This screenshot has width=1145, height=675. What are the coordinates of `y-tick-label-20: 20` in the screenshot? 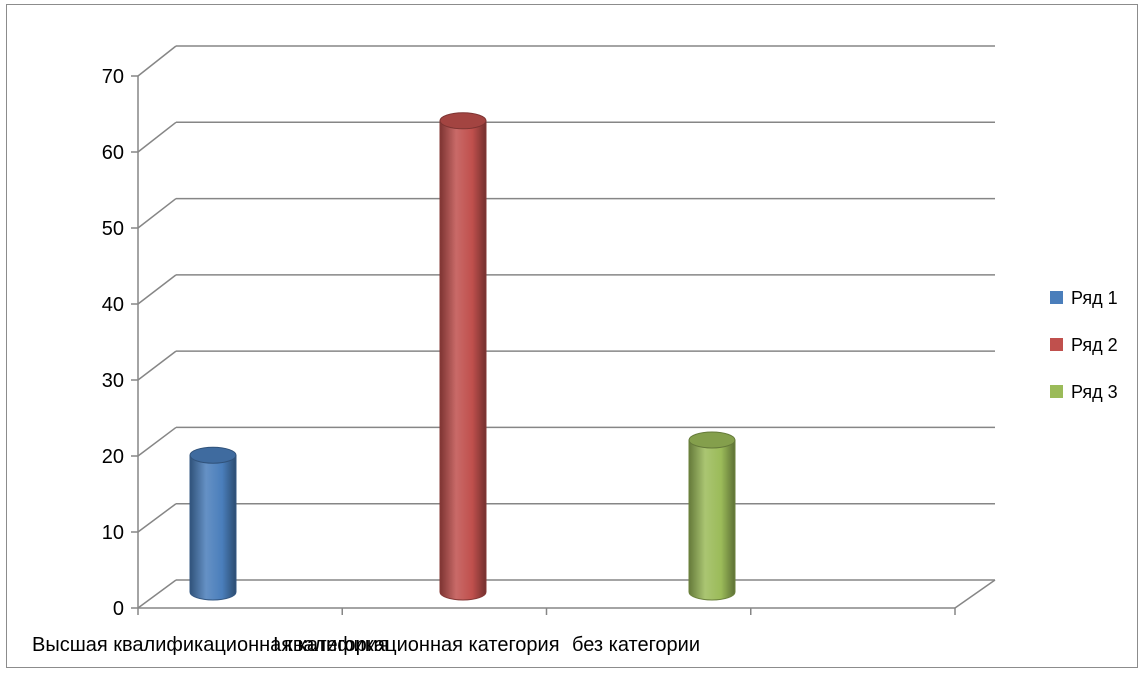 It's located at (113, 457).